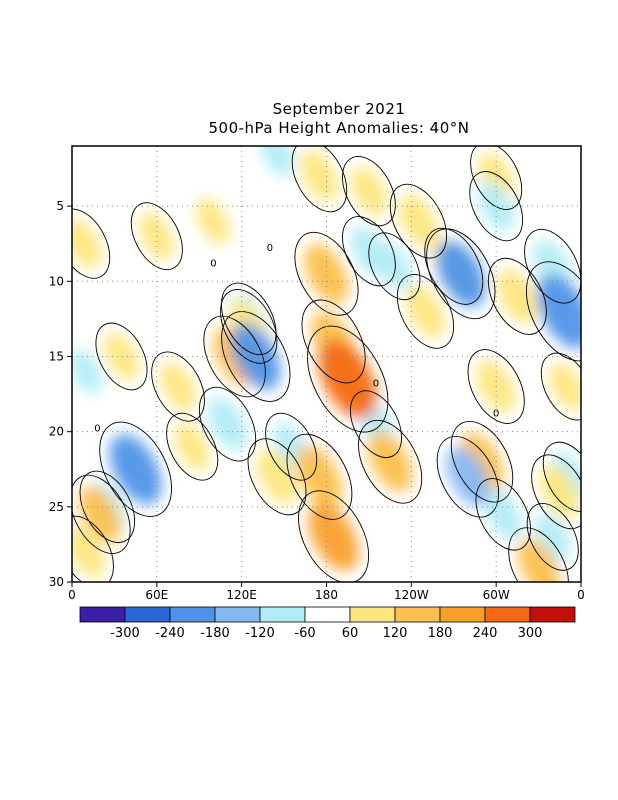 This screenshot has height=800, width=618. I want to click on chart-title: September 2021, so click(339, 109).